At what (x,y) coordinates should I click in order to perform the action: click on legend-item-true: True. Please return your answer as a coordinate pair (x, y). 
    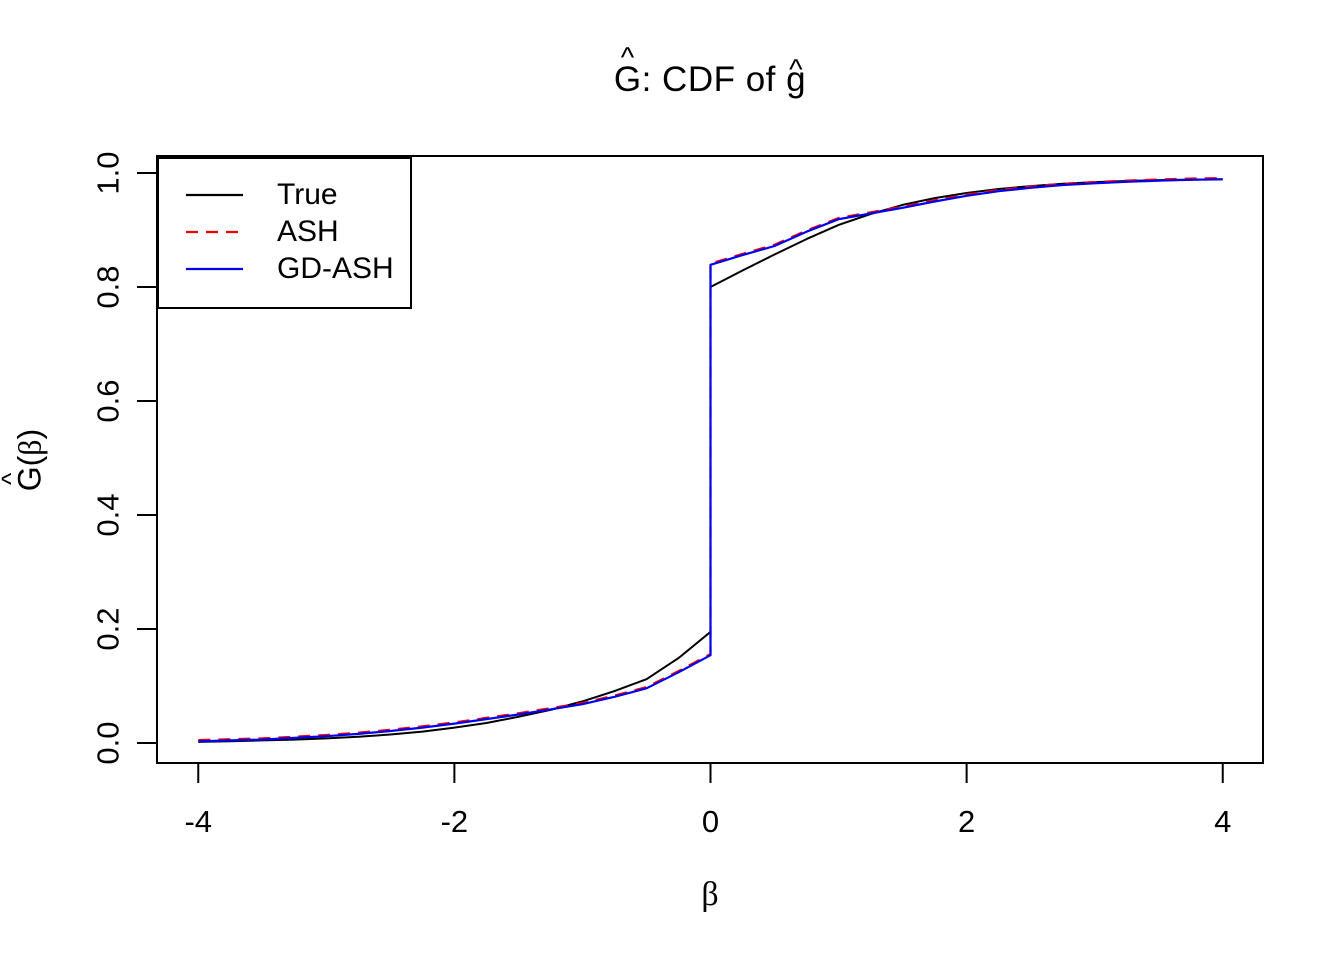
    Looking at the image, I should click on (284, 194).